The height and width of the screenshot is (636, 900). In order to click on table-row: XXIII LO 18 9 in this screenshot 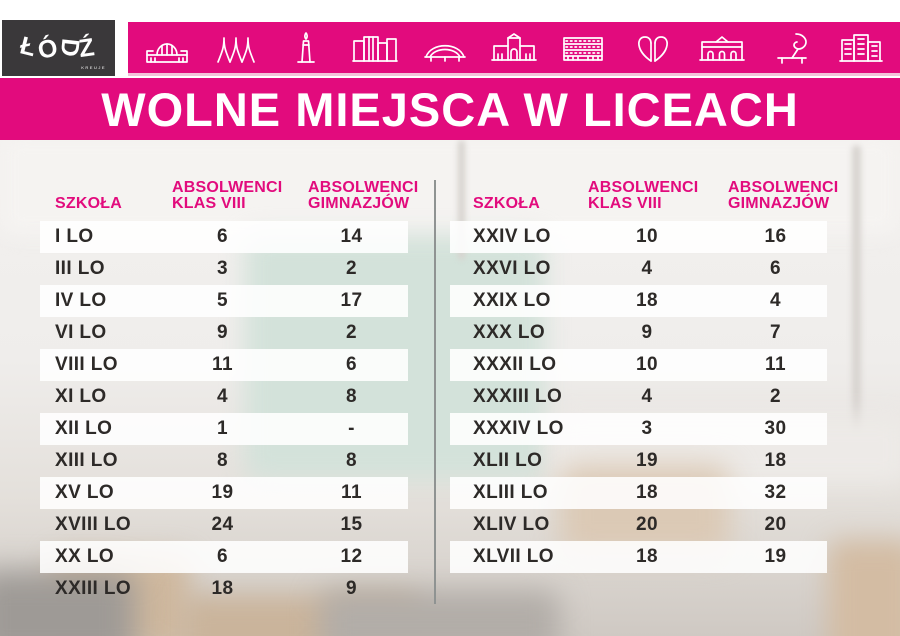, I will do `click(224, 589)`.